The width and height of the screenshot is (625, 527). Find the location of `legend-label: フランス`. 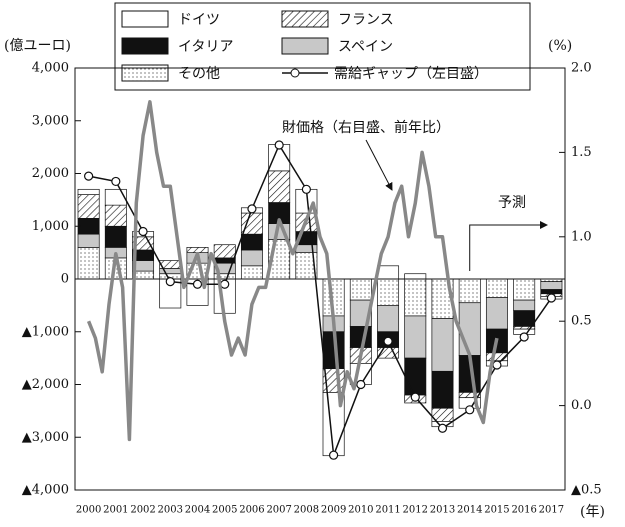

legend-label: フランス is located at coordinates (366, 20).